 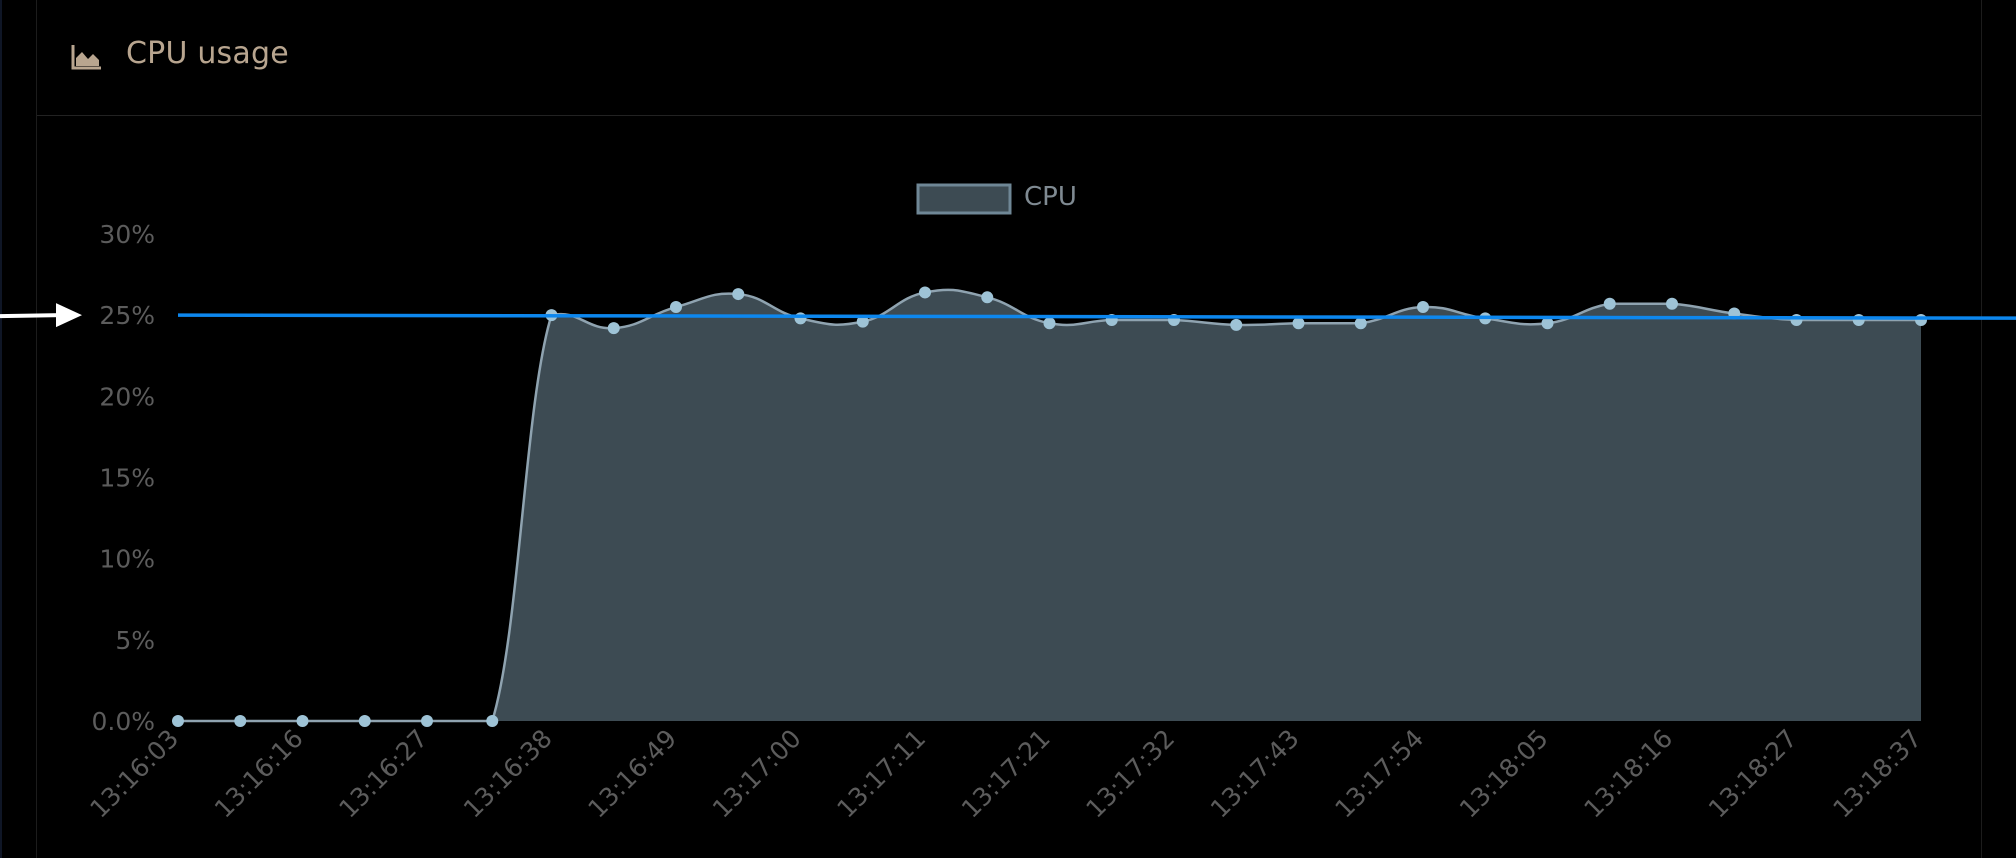 I want to click on legend-label-cpu: CPU, so click(x=1050, y=197).